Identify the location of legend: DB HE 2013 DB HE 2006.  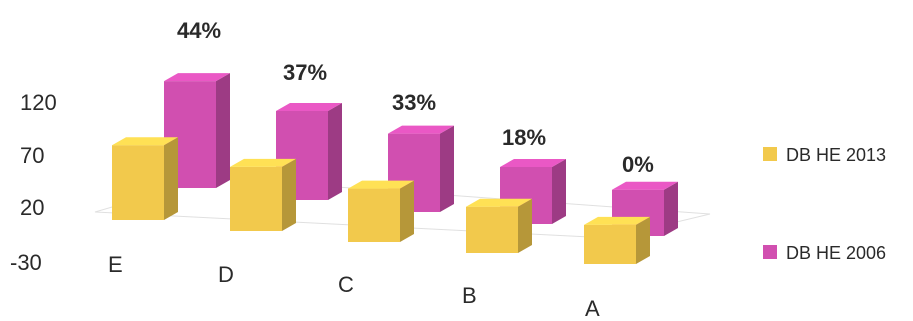
(824, 204).